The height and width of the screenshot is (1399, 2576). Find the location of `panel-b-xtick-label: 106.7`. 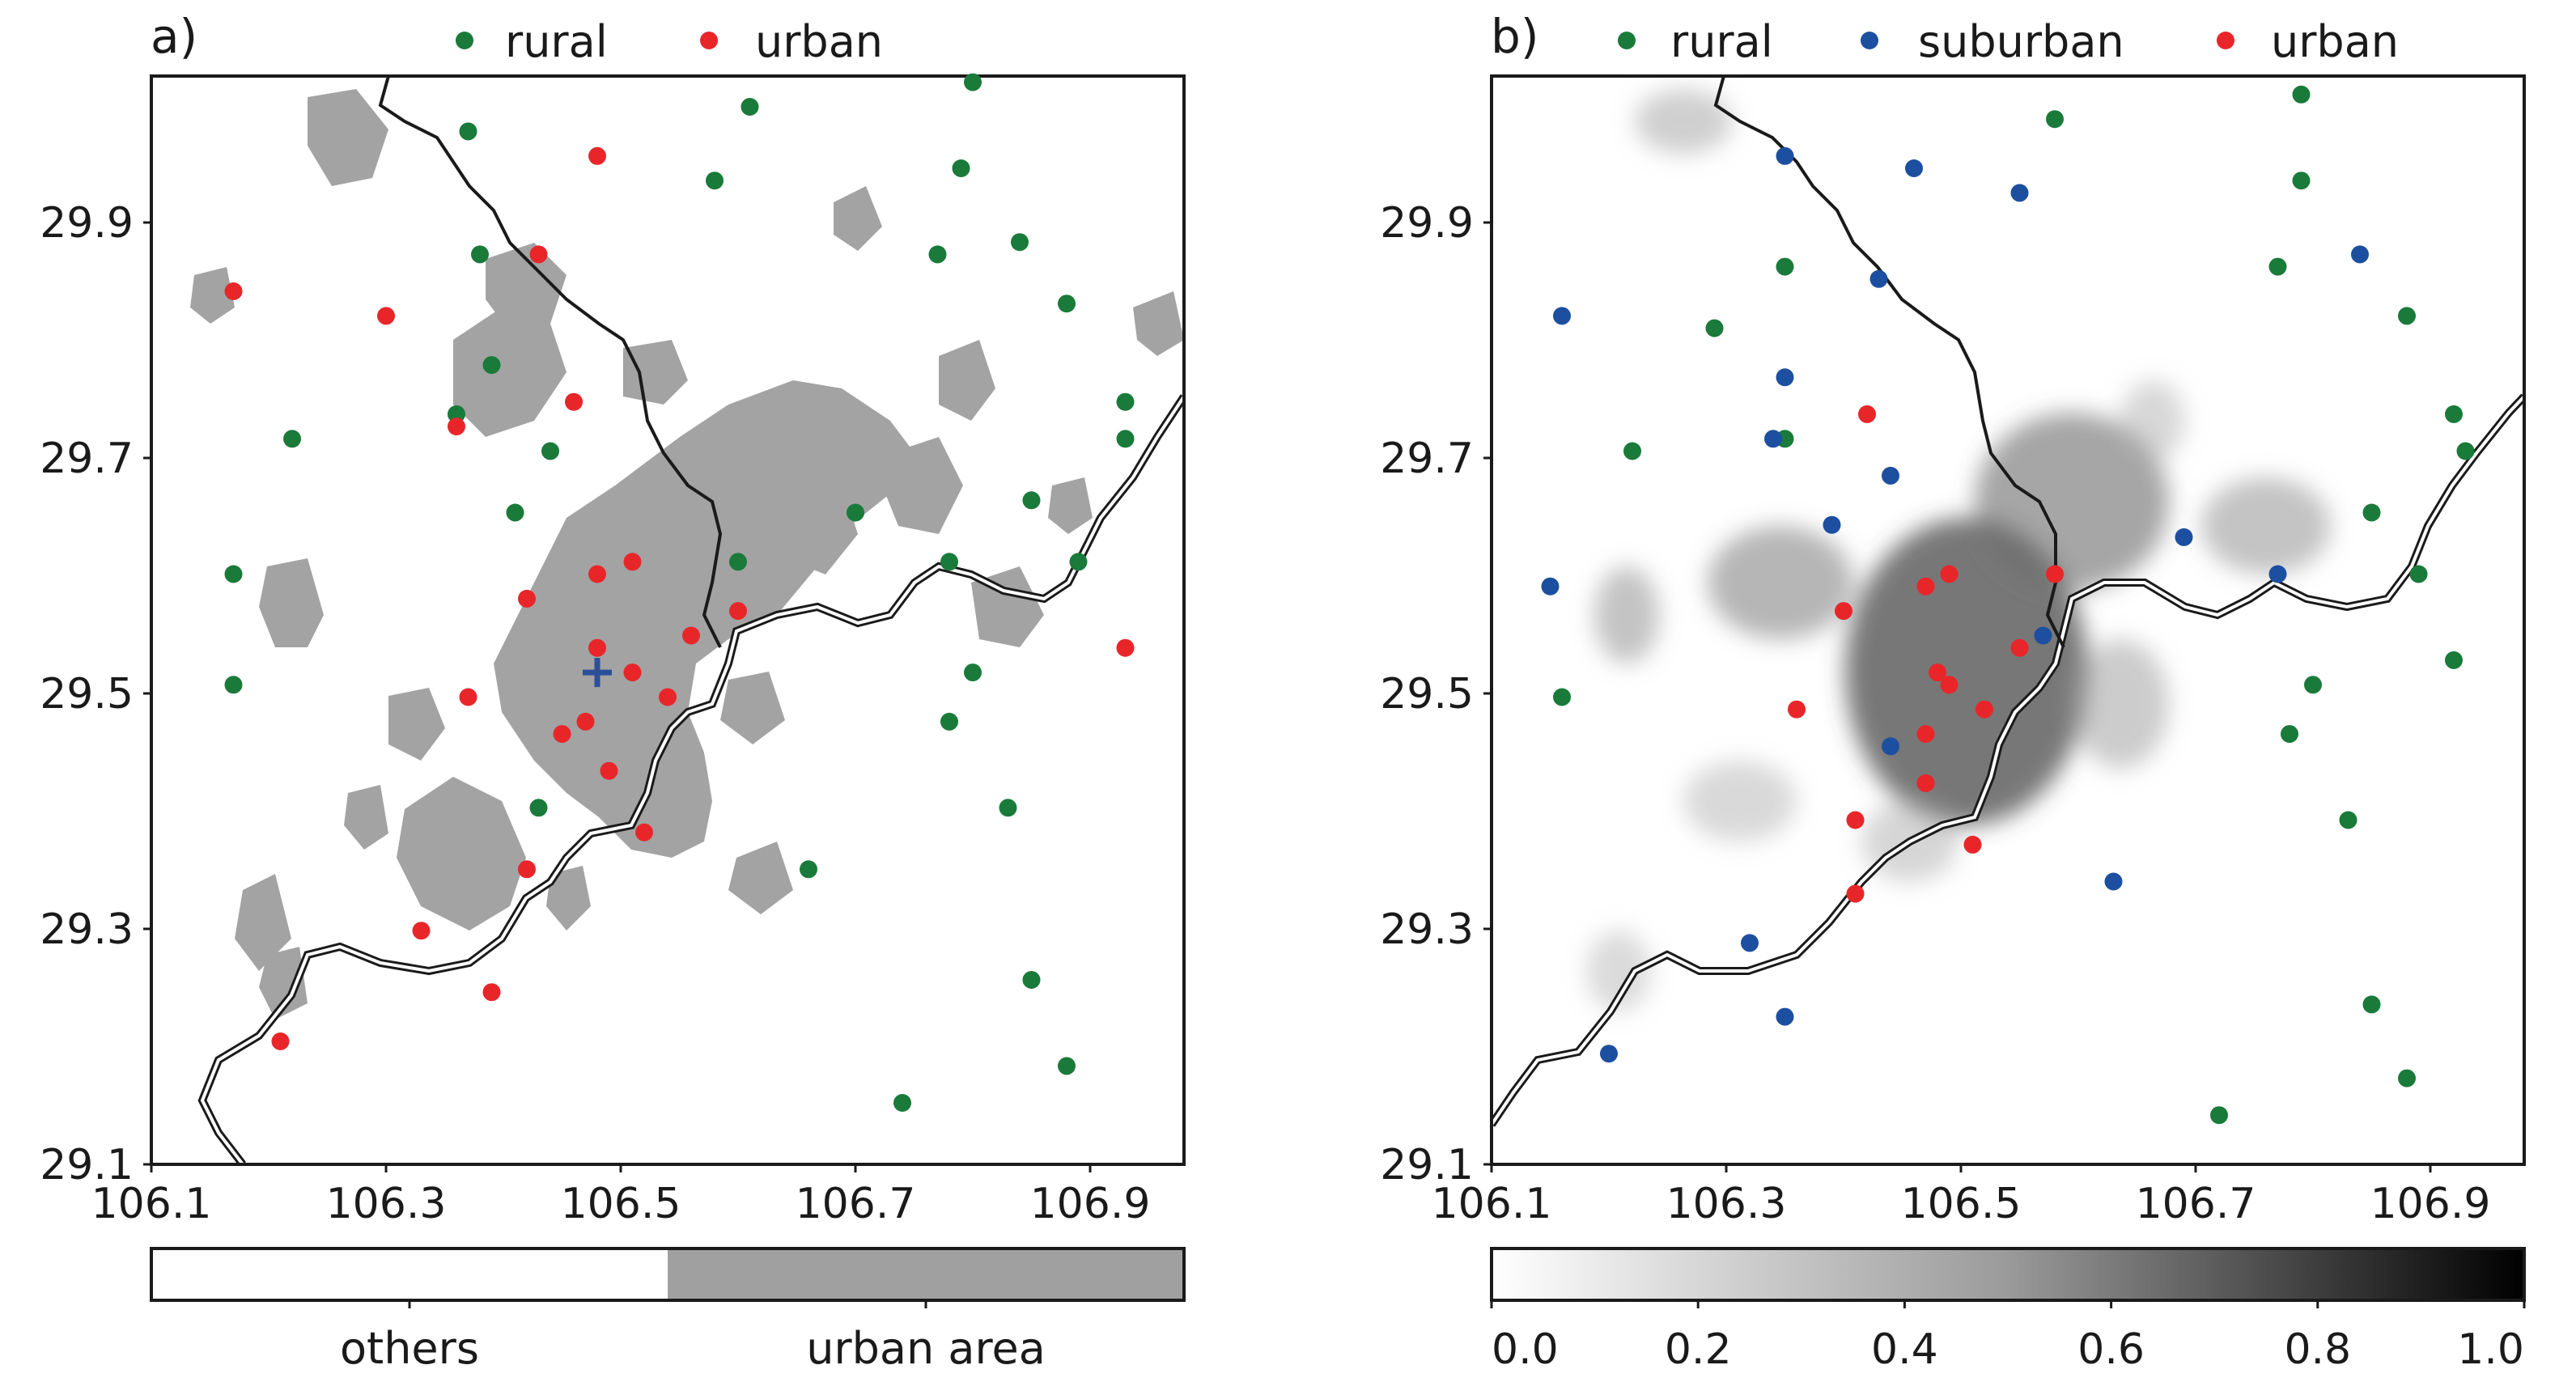

panel-b-xtick-label: 106.7 is located at coordinates (2196, 1204).